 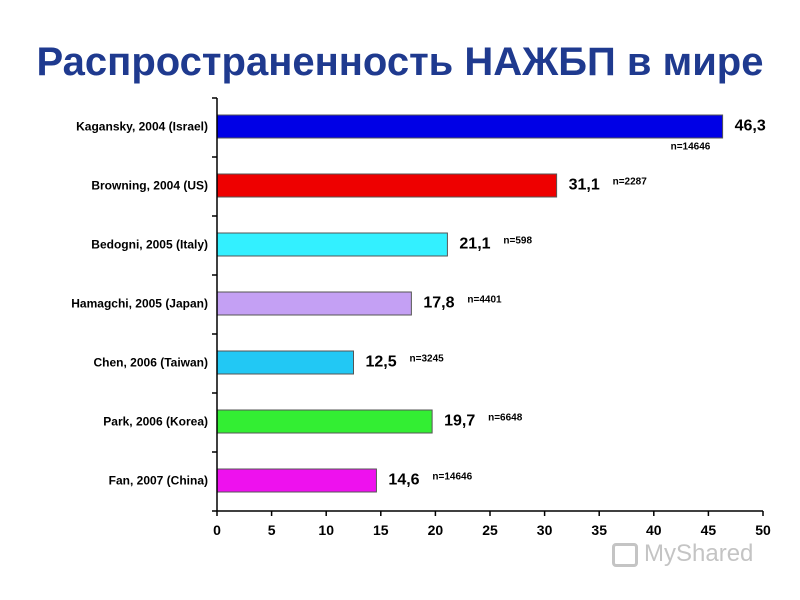 What do you see at coordinates (149, 186) in the screenshot?
I see `category-label-2: Browning, 2004 (US)` at bounding box center [149, 186].